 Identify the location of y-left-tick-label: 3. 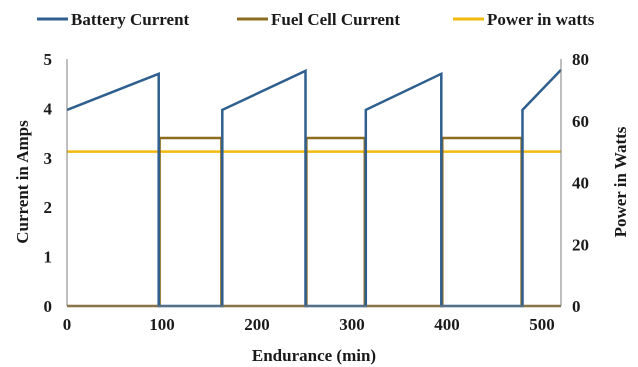
(48, 158).